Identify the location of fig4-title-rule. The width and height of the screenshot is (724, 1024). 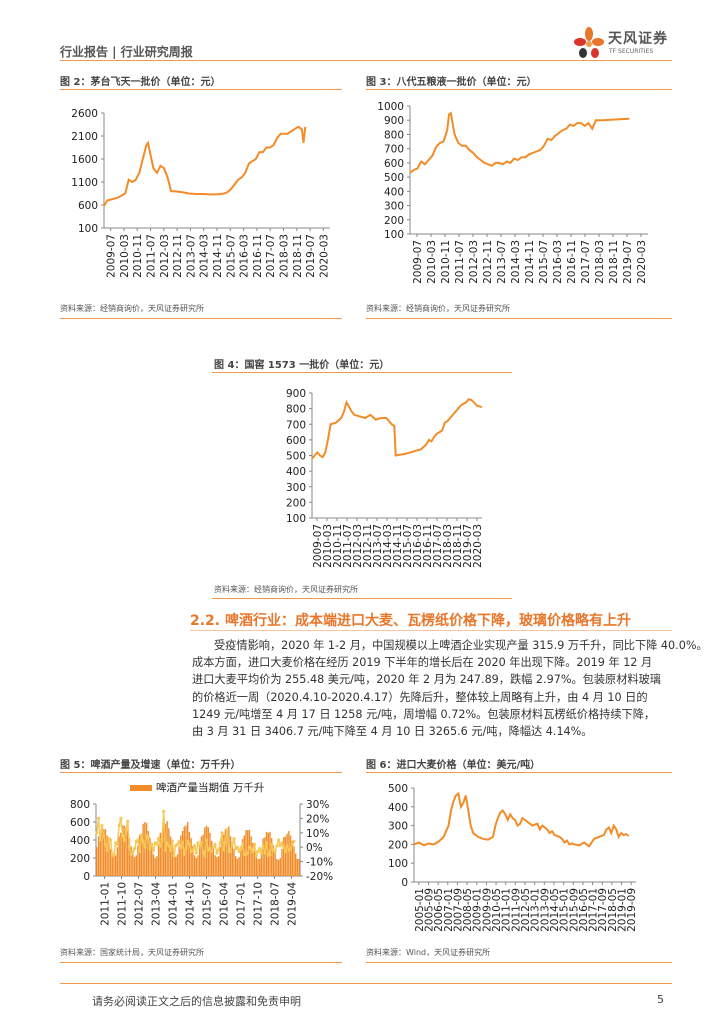
(362, 372).